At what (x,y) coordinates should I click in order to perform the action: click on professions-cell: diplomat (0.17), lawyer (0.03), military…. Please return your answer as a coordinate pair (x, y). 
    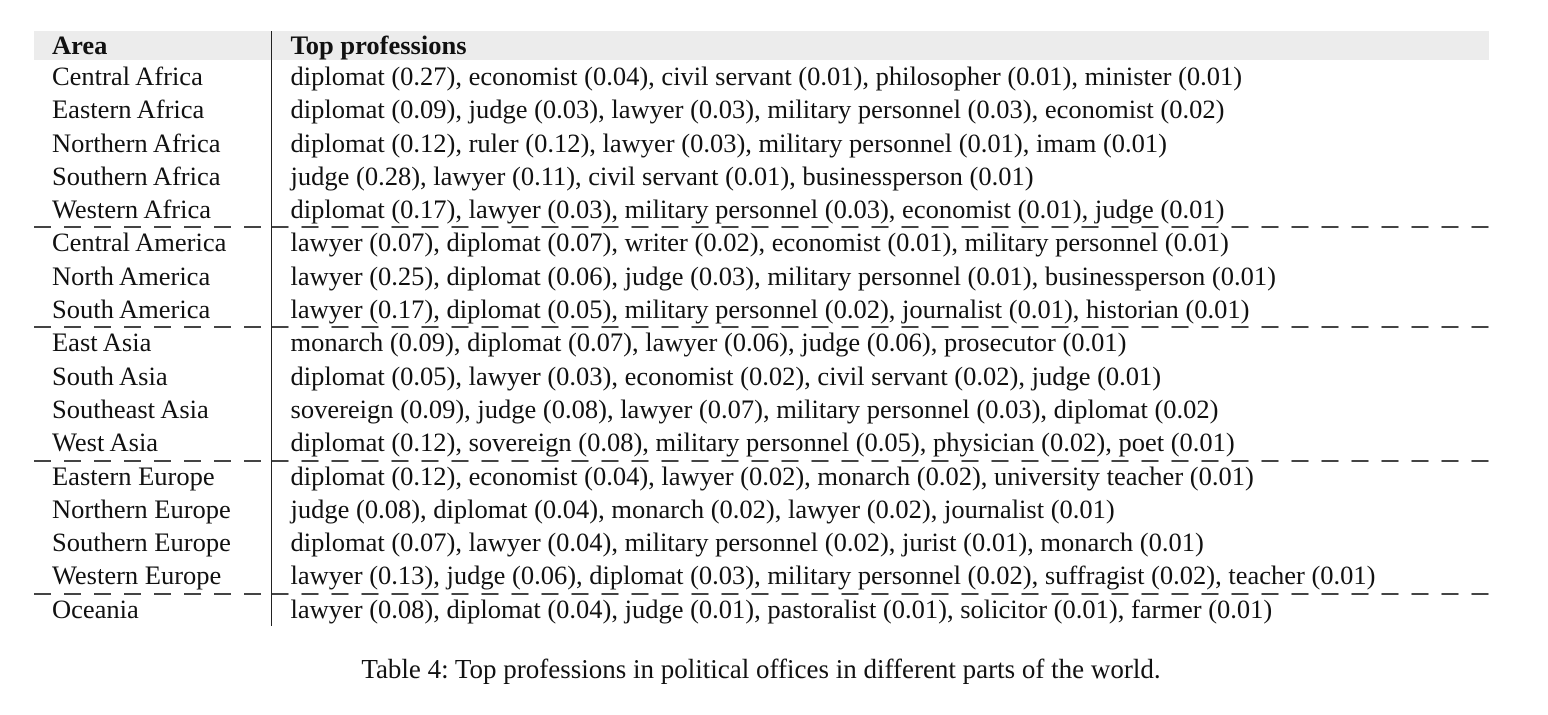
    Looking at the image, I should click on (757, 209).